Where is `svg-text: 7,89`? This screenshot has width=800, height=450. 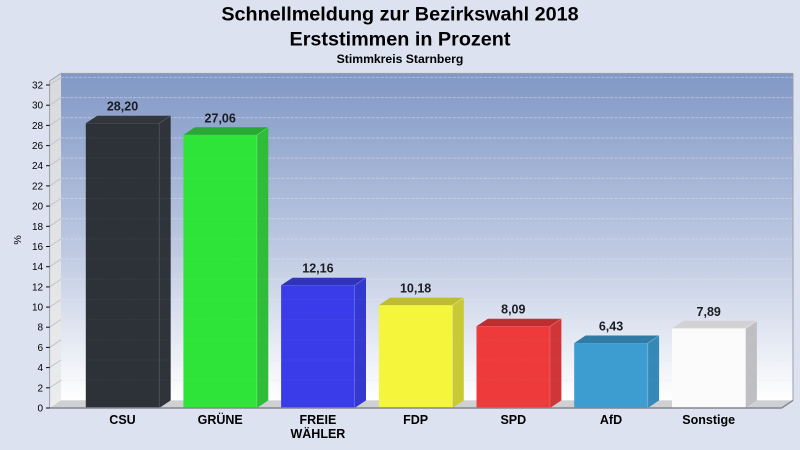
svg-text: 7,89 is located at coordinates (709, 312).